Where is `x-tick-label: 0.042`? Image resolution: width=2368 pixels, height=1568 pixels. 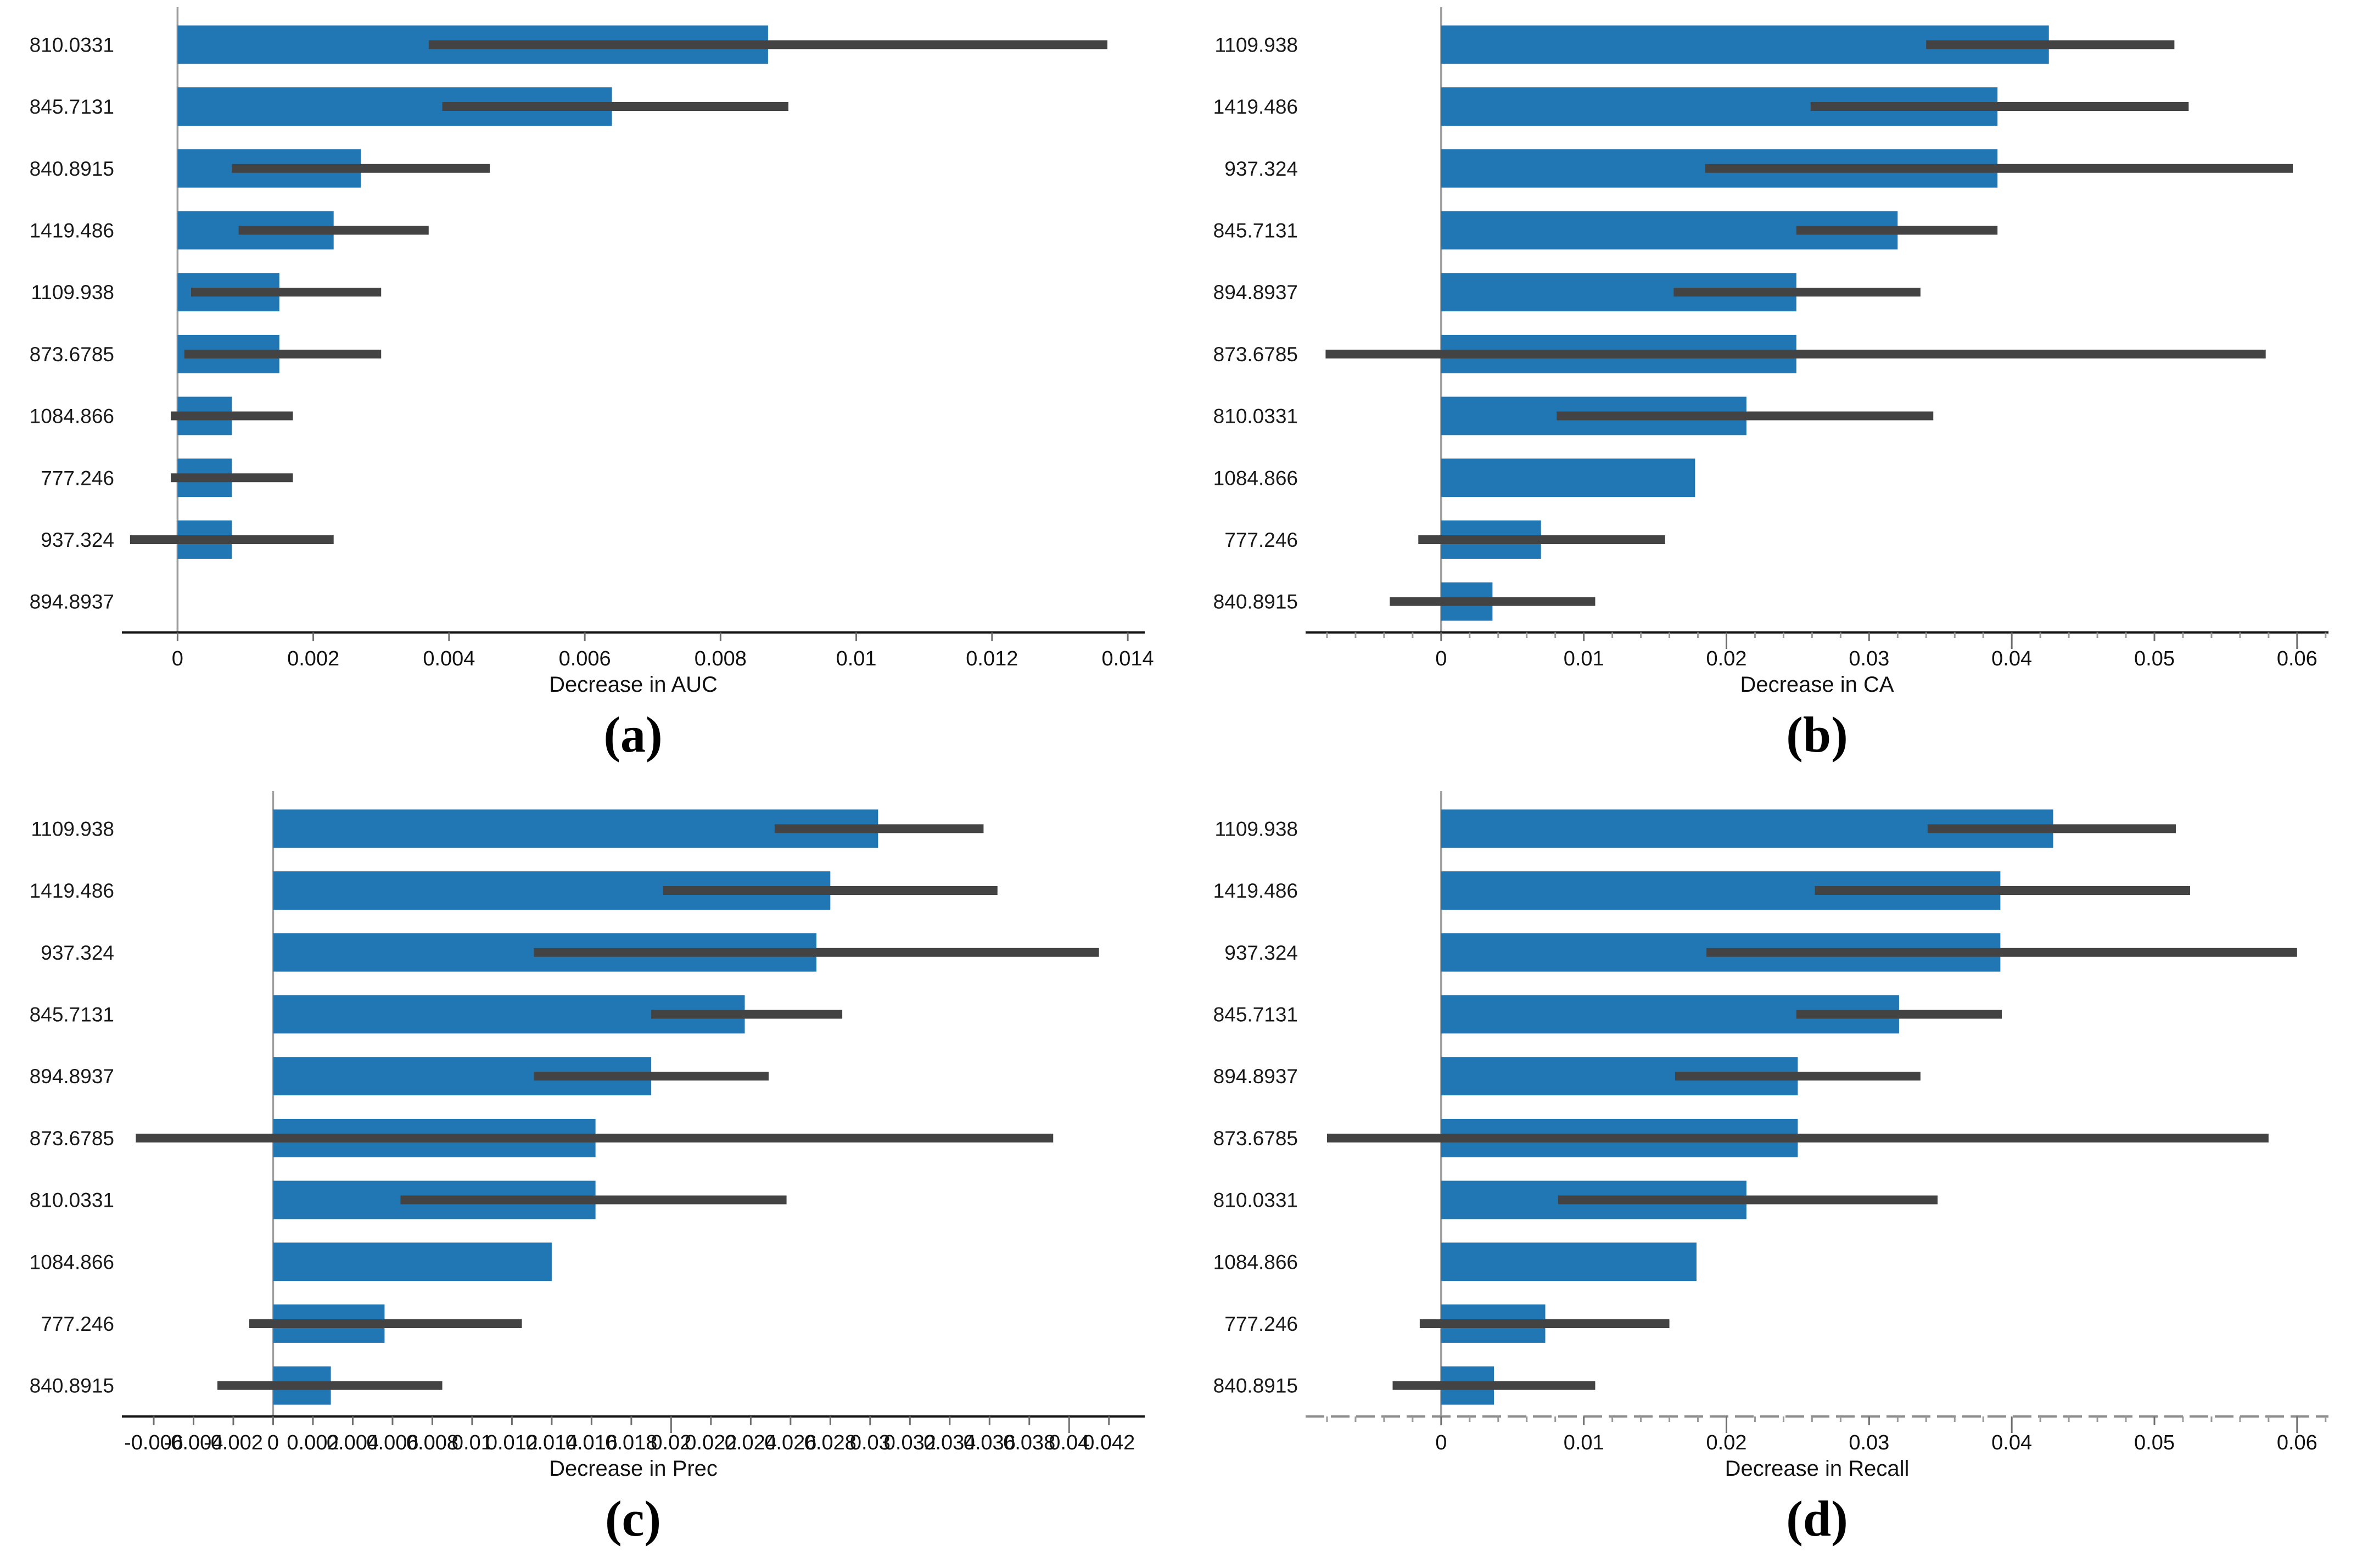
x-tick-label: 0.042 is located at coordinates (1109, 1442).